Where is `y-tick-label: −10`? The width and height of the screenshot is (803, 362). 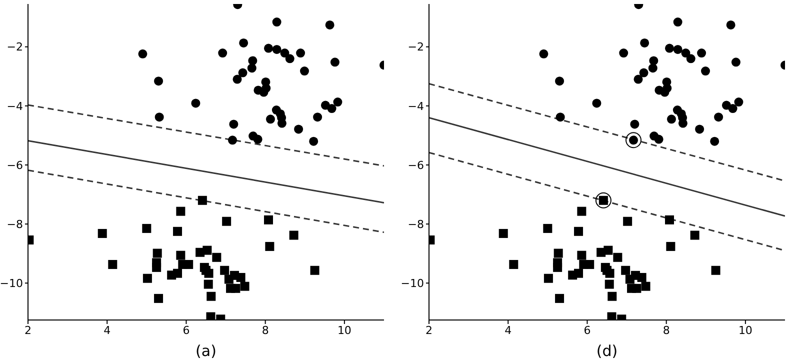 y-tick-label: −10 is located at coordinates (412, 283).